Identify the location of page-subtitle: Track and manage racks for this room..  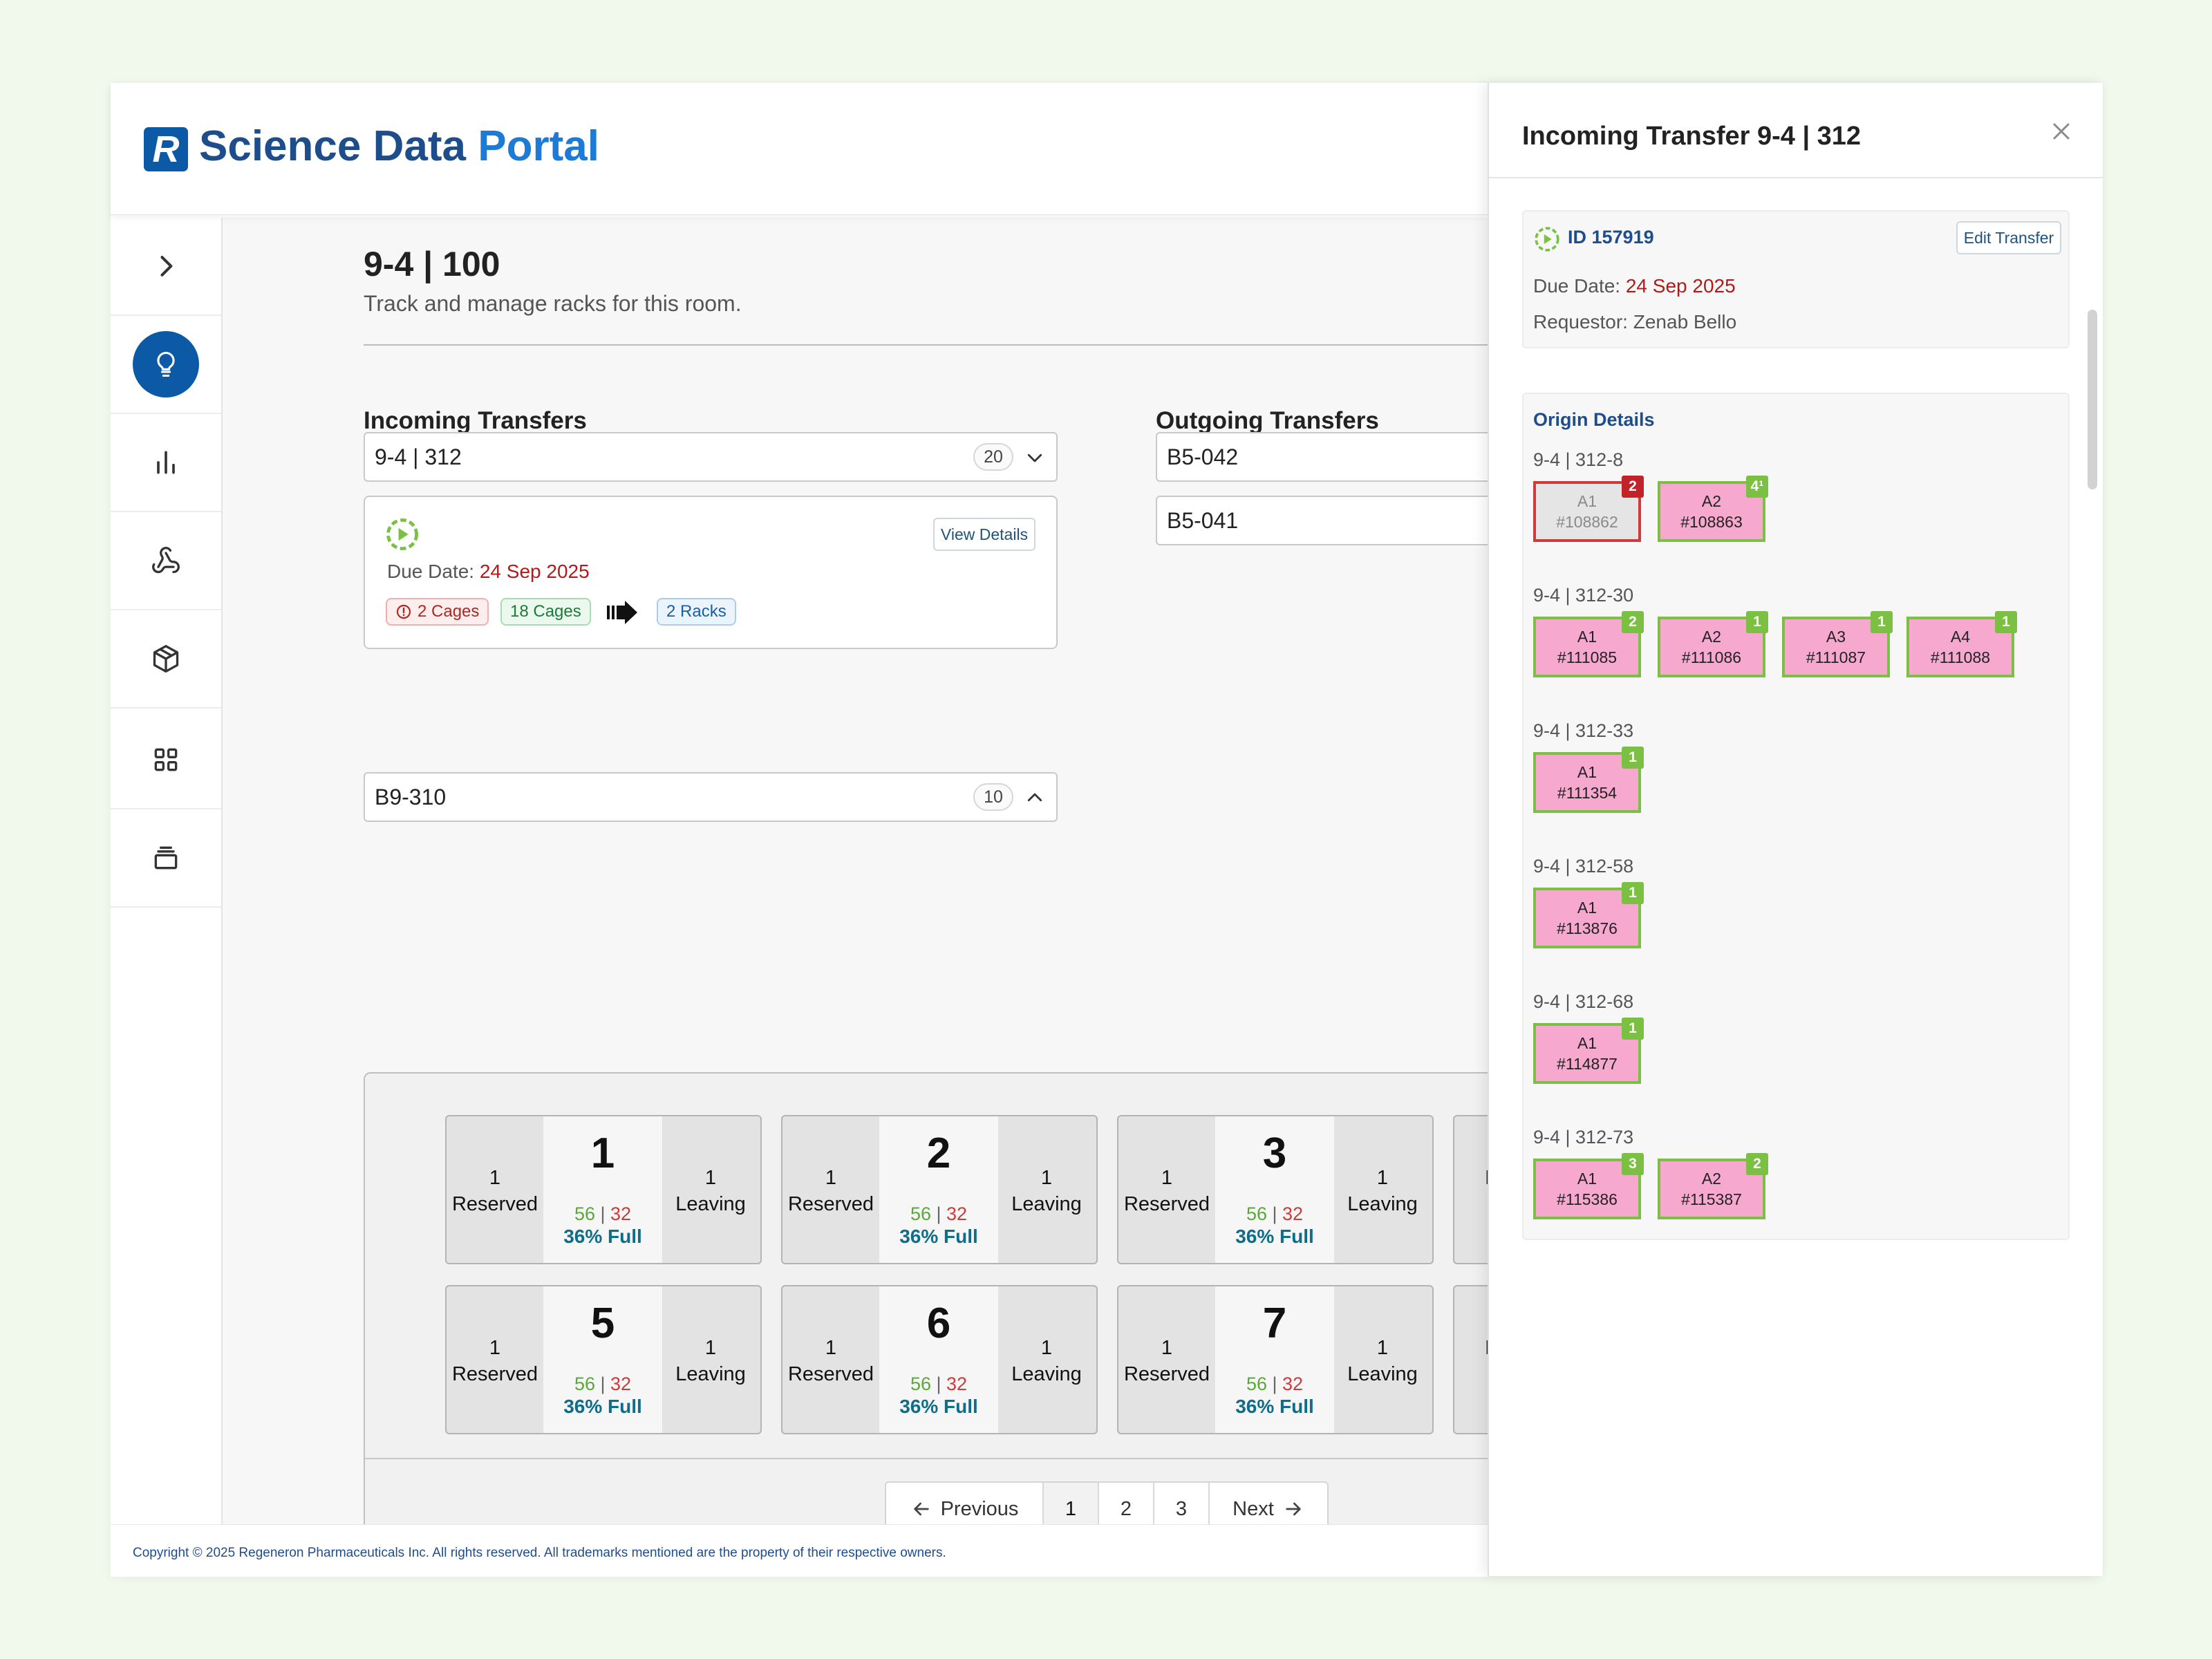
(553, 303).